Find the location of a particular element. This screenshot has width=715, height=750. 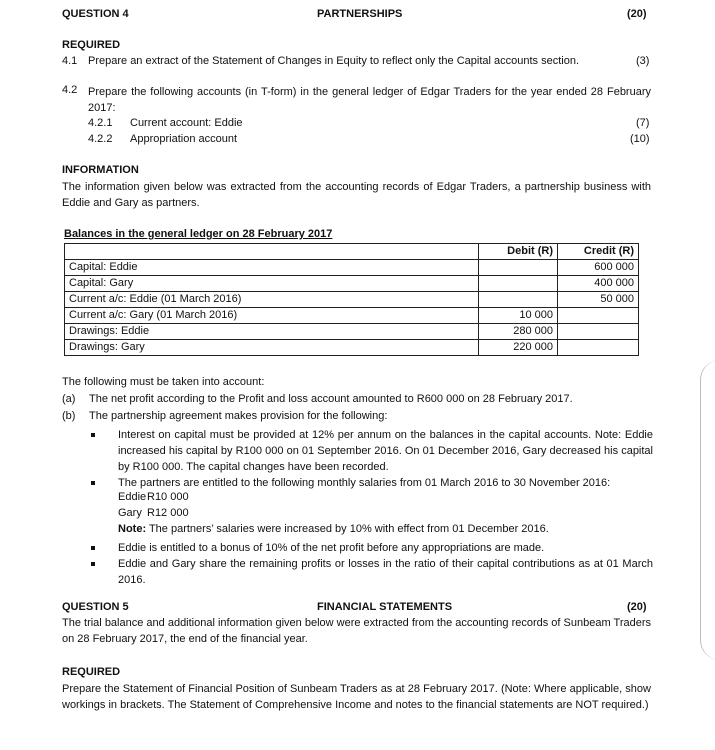

debit-cell: 280 000 is located at coordinates (518, 331).